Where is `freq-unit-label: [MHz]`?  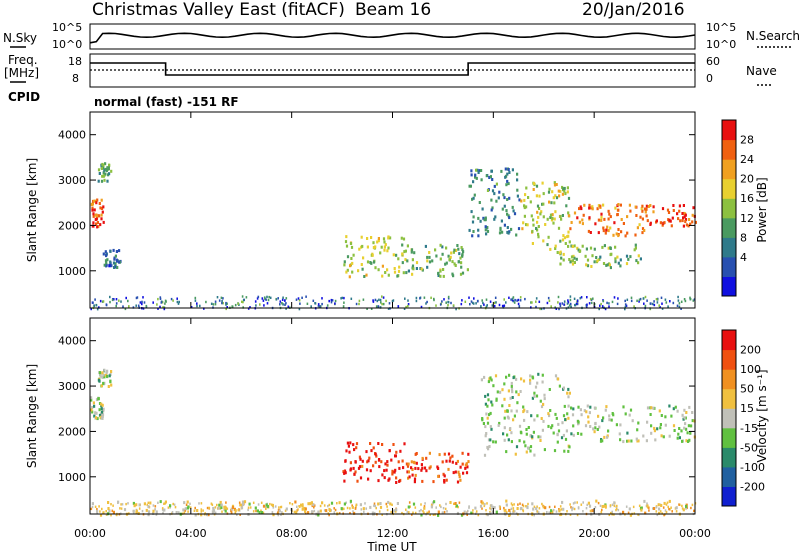 freq-unit-label: [MHz] is located at coordinates (21, 73).